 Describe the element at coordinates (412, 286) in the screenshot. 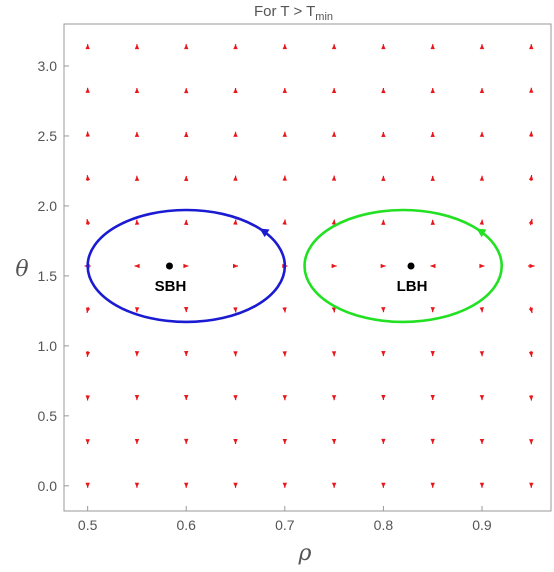

I see `point-label: LBH` at that location.